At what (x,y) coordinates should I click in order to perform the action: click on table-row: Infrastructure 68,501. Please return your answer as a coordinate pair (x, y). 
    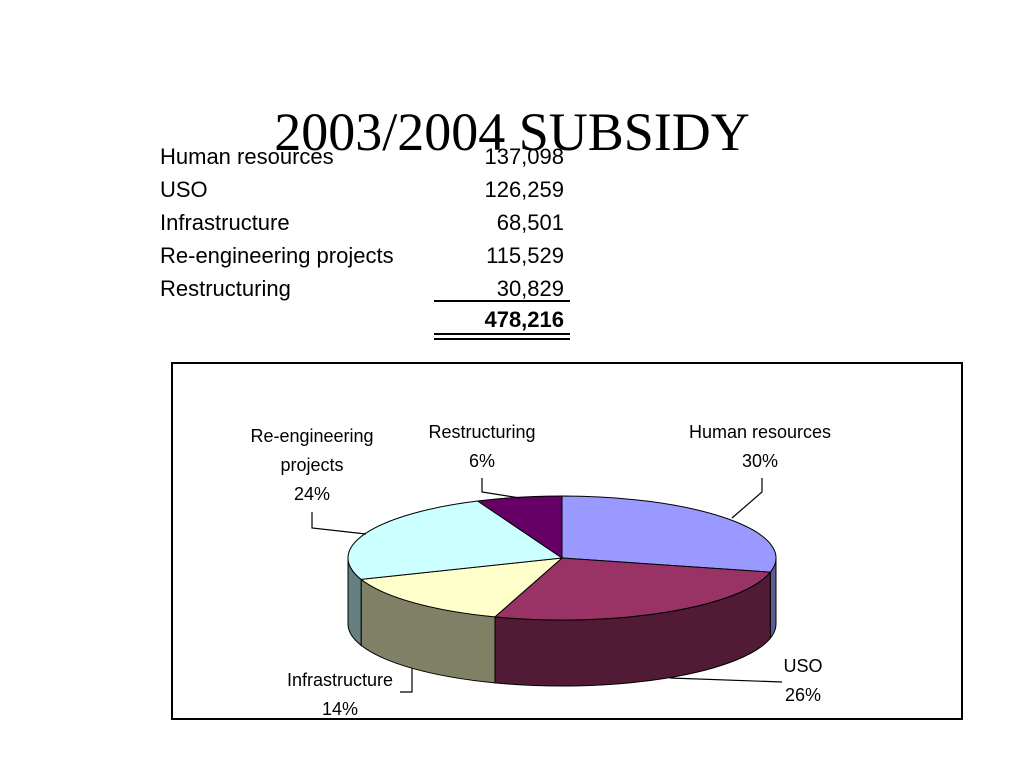
    Looking at the image, I should click on (365, 222).